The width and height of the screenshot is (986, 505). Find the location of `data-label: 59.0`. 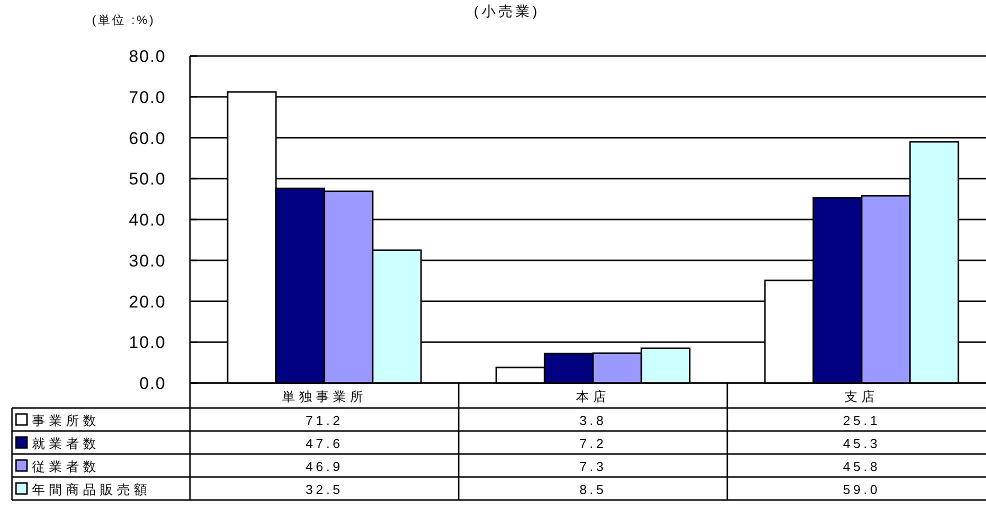

data-label: 59.0 is located at coordinates (861, 489).